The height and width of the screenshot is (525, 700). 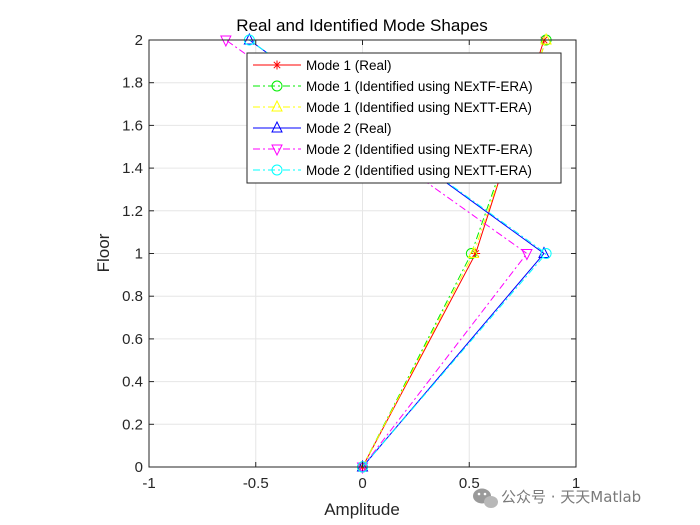 What do you see at coordinates (362, 509) in the screenshot?
I see `x-axis-label: Amplitude` at bounding box center [362, 509].